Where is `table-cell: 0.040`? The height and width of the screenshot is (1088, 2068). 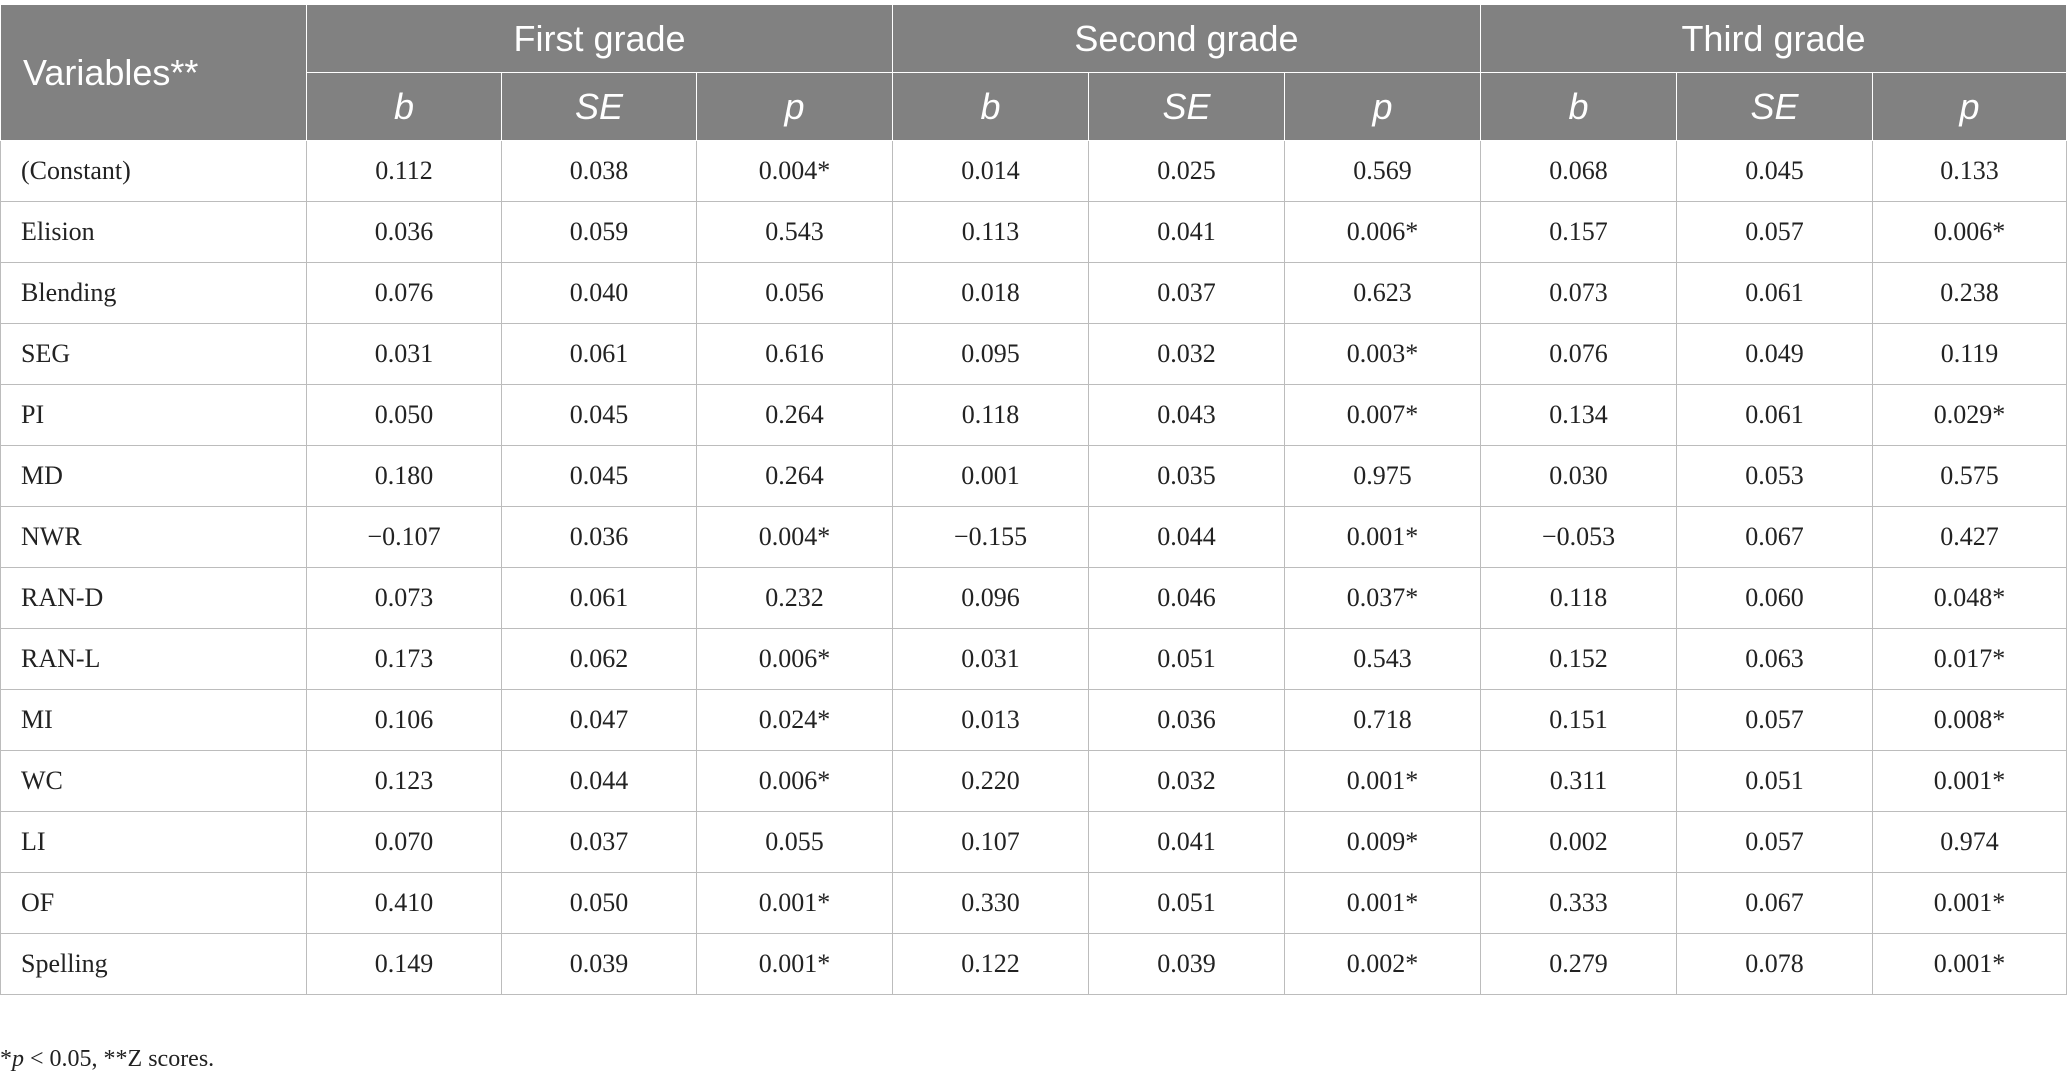
table-cell: 0.040 is located at coordinates (599, 293).